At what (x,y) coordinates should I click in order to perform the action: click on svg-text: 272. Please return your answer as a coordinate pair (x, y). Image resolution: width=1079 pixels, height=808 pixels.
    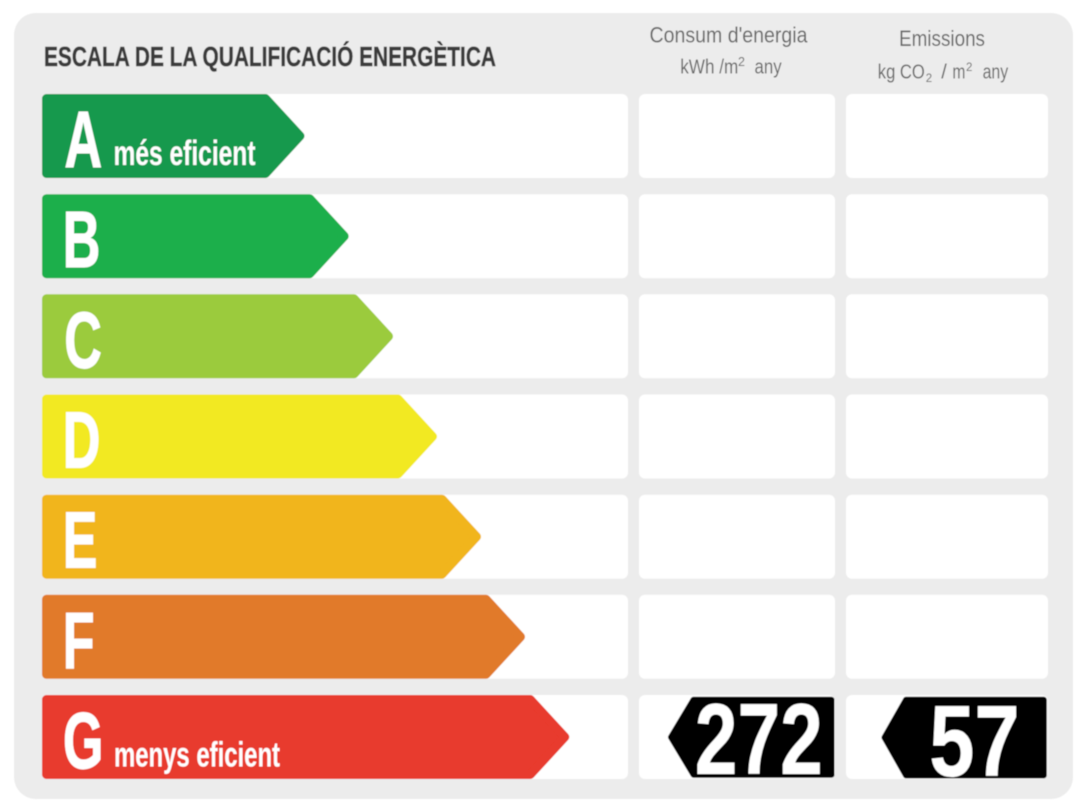
    Looking at the image, I should click on (759, 740).